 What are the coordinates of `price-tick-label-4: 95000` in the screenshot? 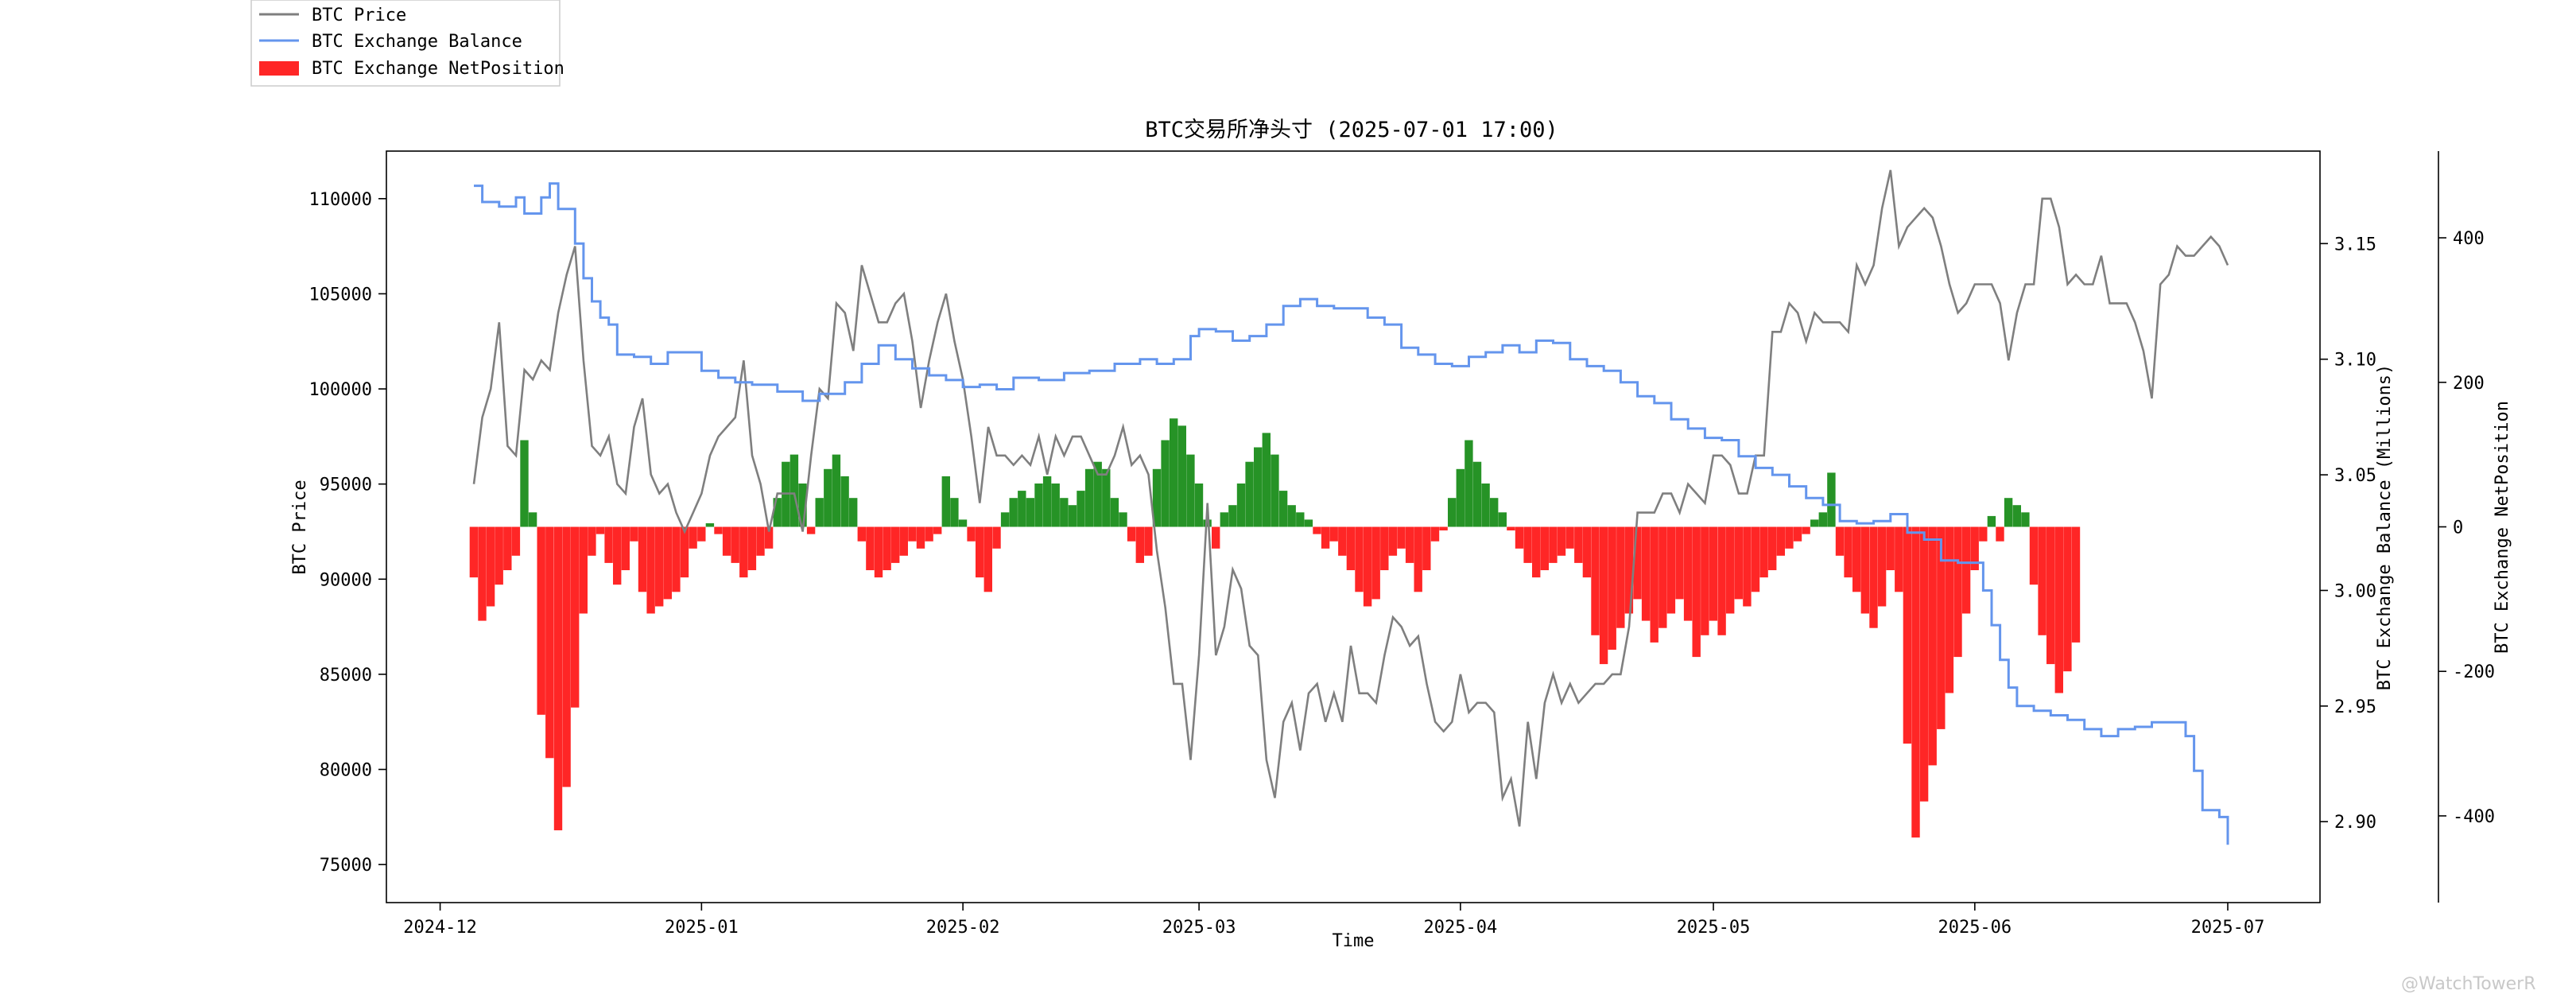 It's located at (346, 485).